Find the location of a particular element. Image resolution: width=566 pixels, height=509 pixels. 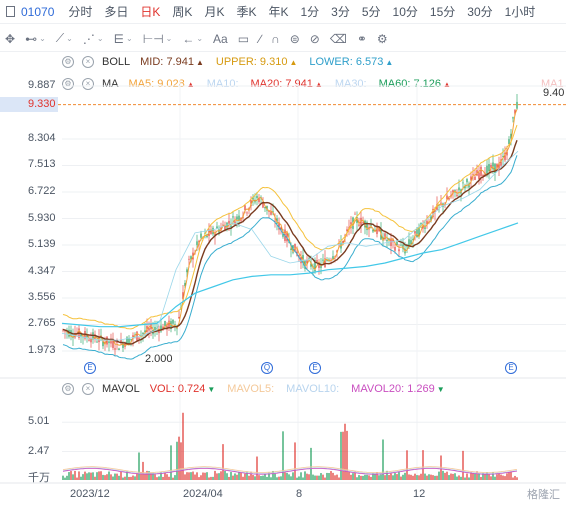

eye-icon: ⊜ is located at coordinates (294, 38).